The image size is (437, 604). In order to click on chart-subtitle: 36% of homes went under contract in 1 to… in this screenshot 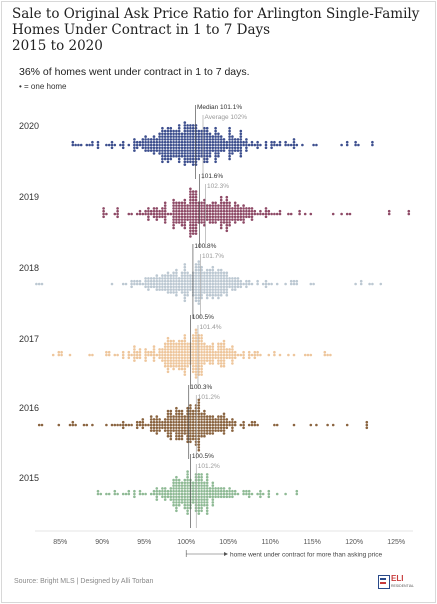, I will do `click(134, 72)`.